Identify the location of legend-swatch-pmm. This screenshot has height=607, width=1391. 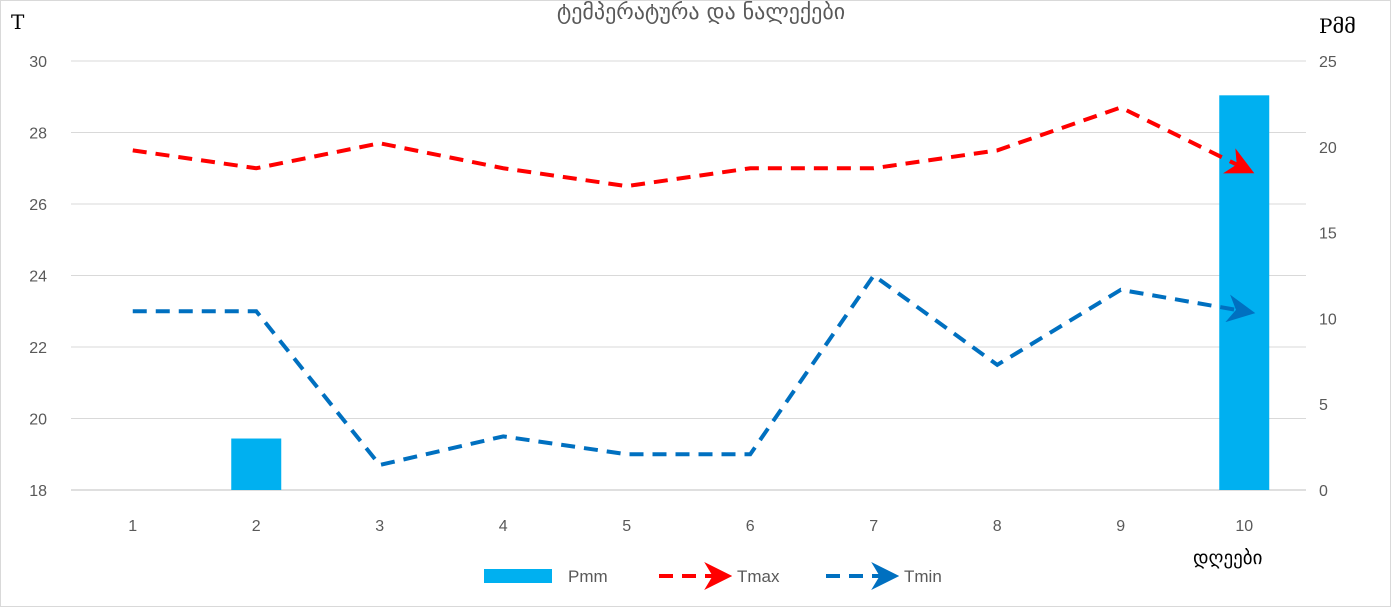
(518, 576).